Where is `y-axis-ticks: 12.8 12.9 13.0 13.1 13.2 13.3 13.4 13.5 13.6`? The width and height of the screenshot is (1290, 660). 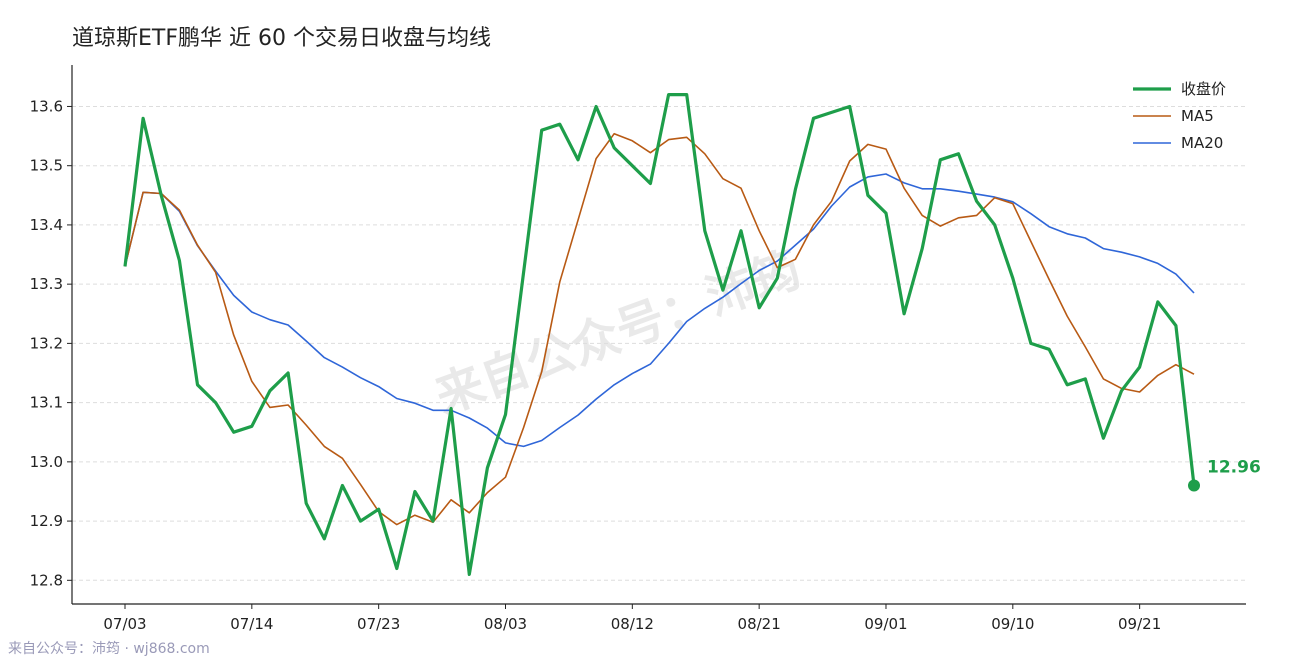 y-axis-ticks: 12.8 12.9 13.0 13.1 13.2 13.3 13.4 13.5 13.6 is located at coordinates (51, 343).